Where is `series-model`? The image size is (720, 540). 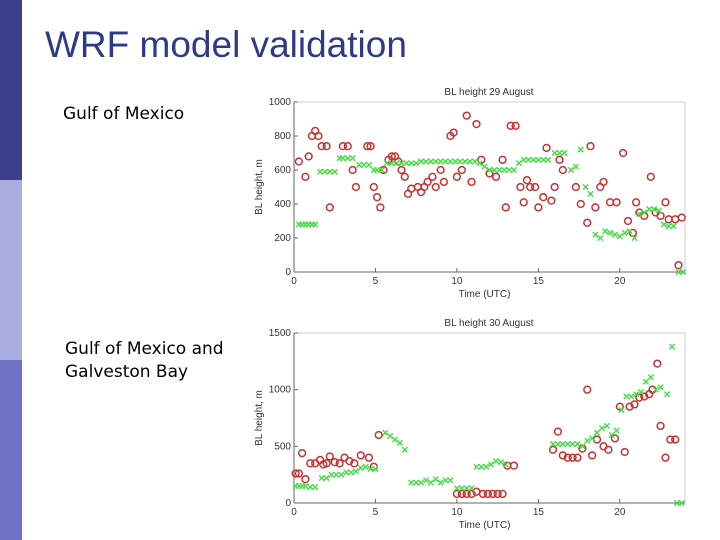 series-model is located at coordinates (491, 211).